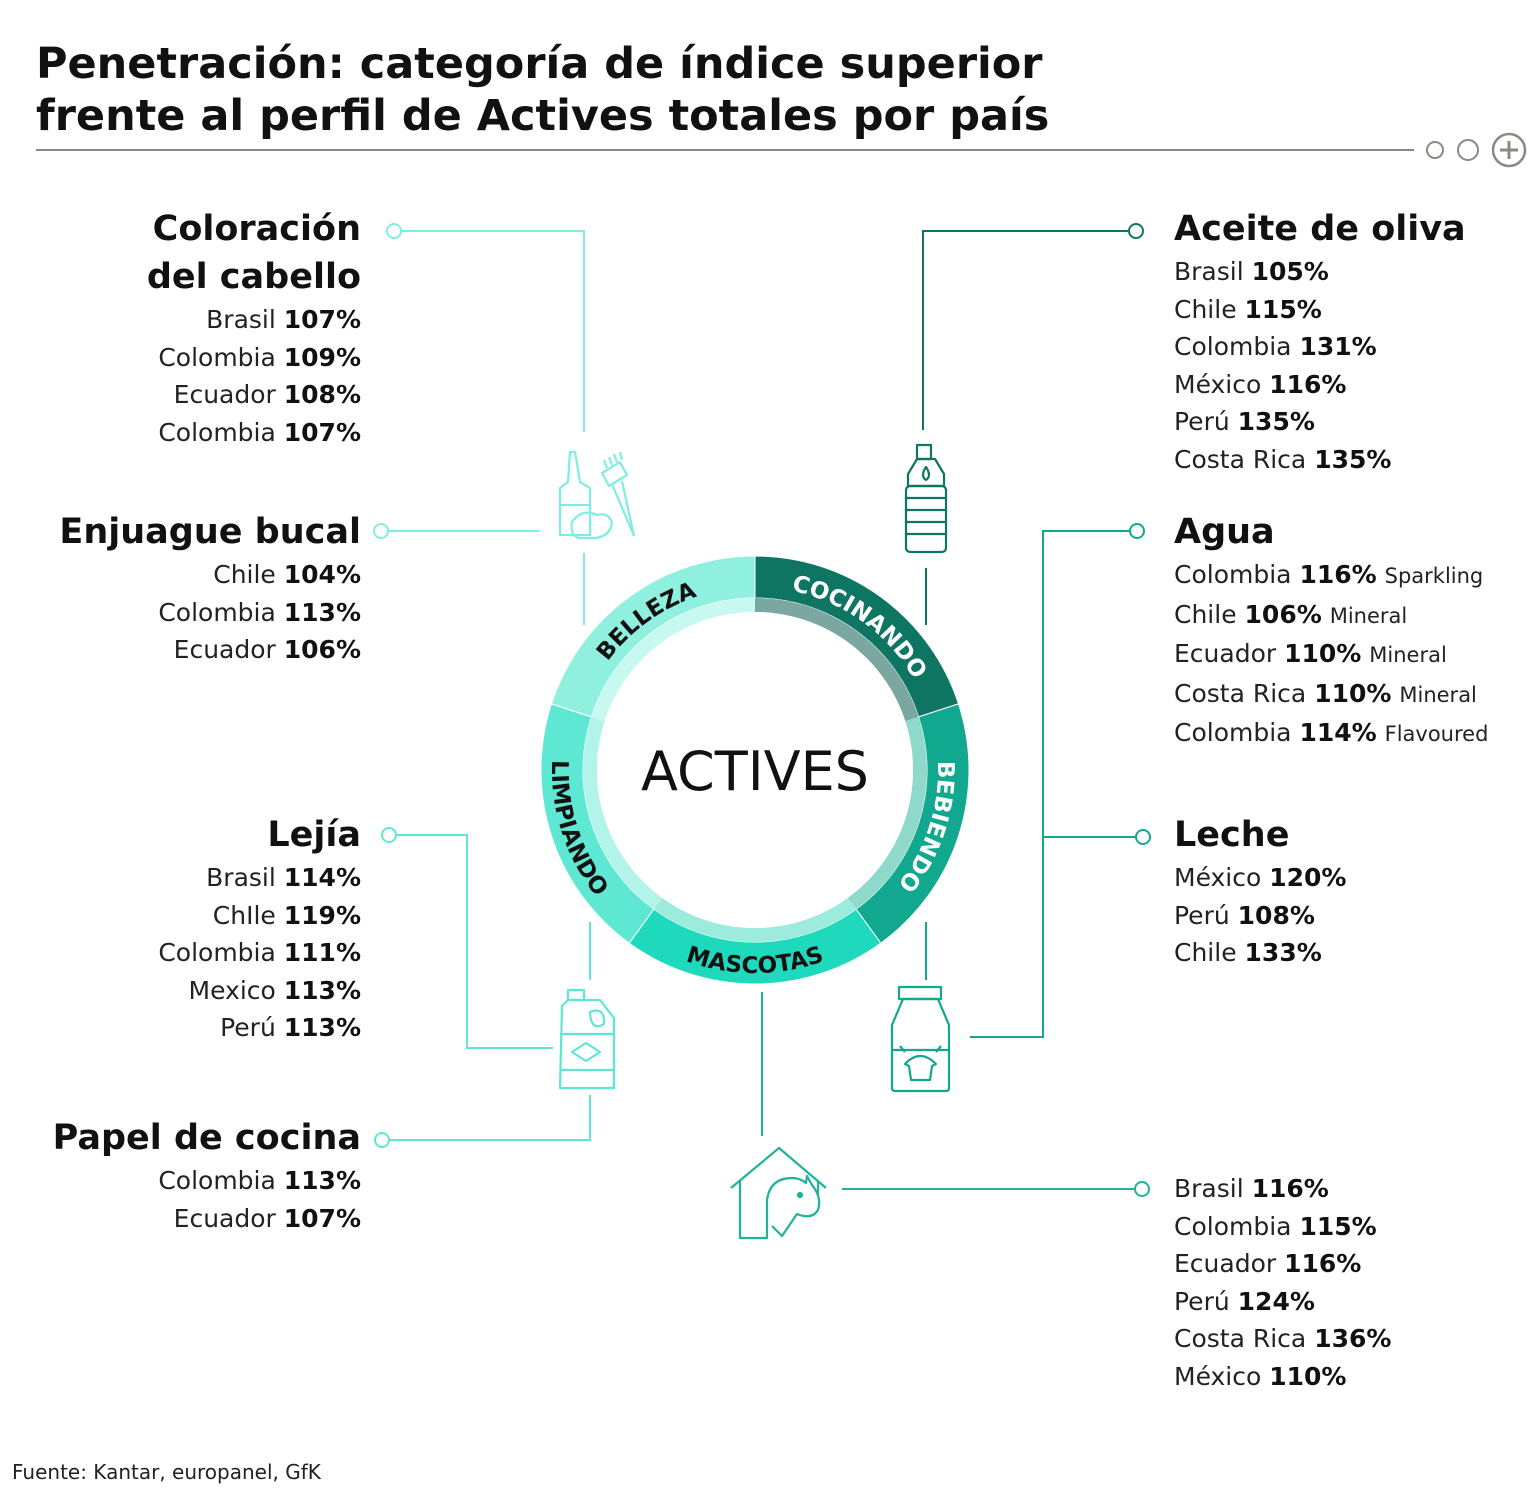 This screenshot has width=1538, height=1503. I want to click on hair-dye-icon, so click(597, 495).